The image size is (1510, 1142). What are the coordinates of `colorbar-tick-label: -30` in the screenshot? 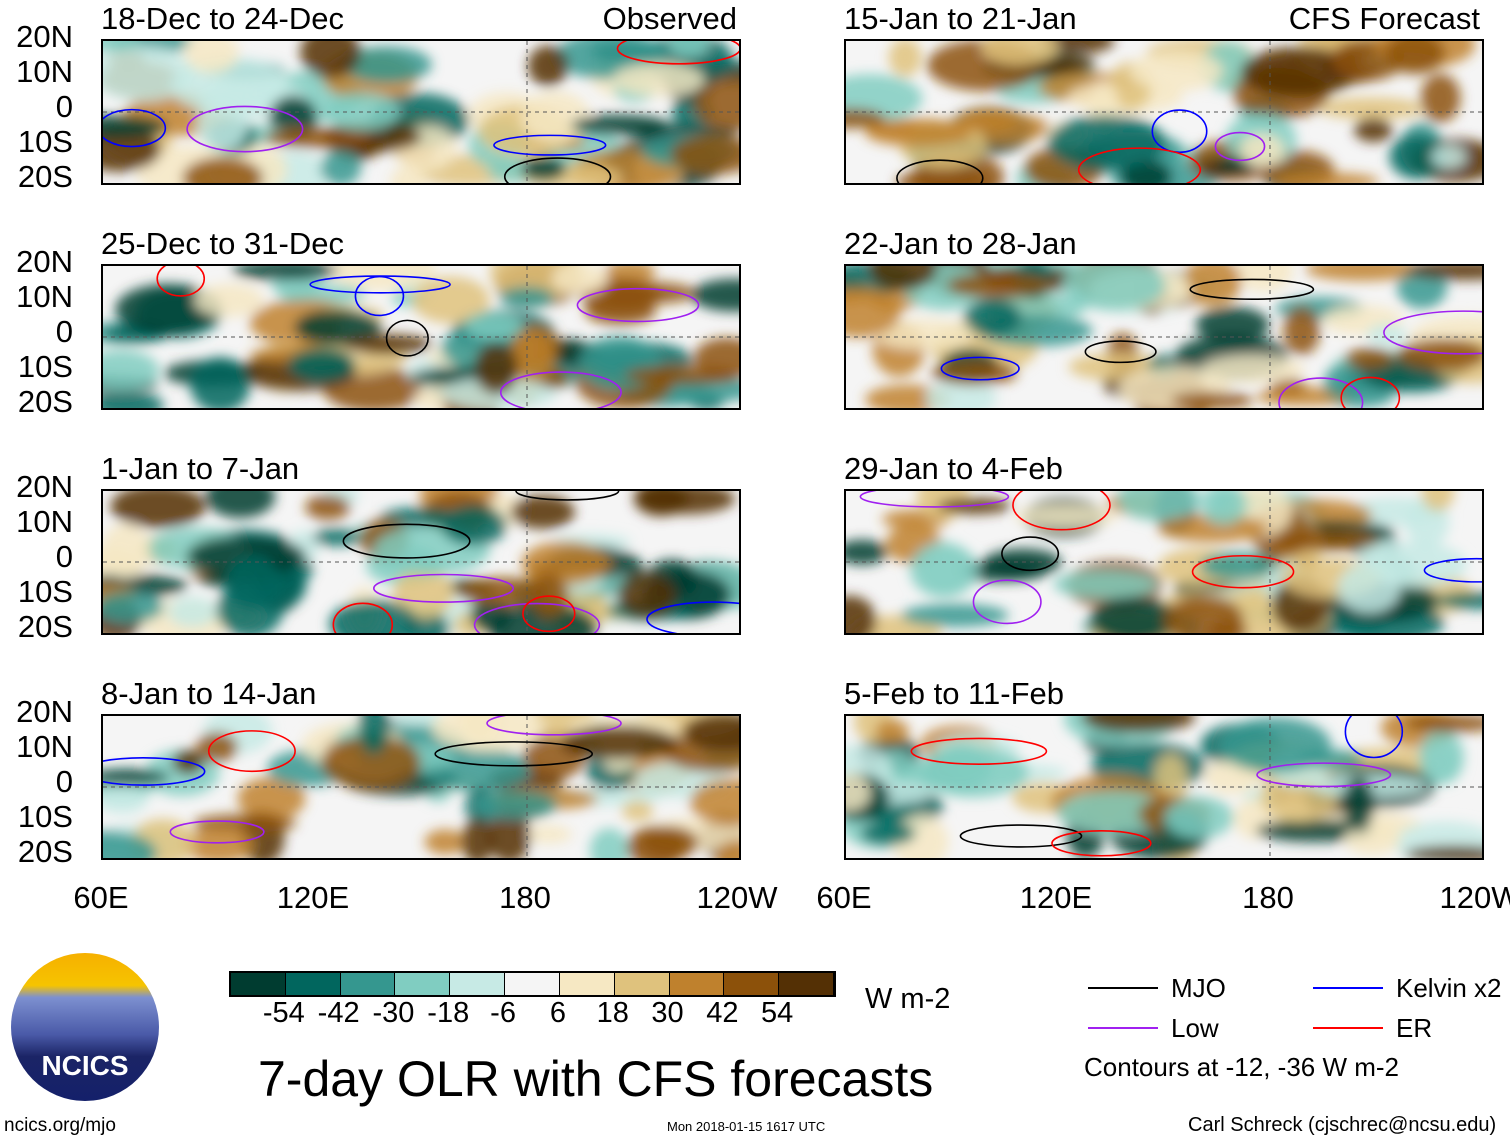 It's located at (393, 1013).